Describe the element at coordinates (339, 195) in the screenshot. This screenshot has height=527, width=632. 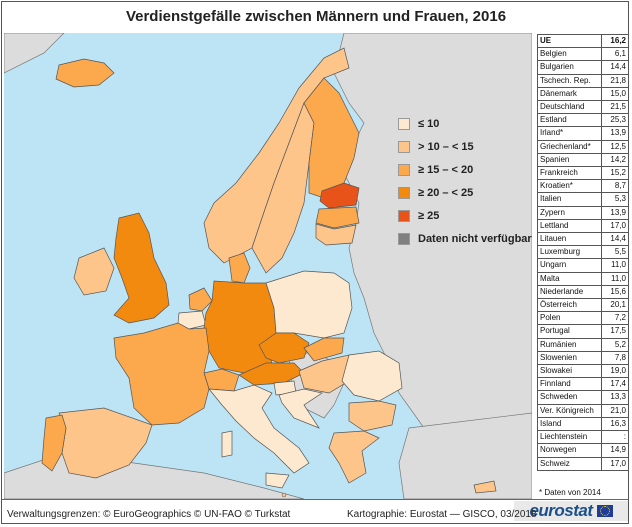
I see `country-estland` at that location.